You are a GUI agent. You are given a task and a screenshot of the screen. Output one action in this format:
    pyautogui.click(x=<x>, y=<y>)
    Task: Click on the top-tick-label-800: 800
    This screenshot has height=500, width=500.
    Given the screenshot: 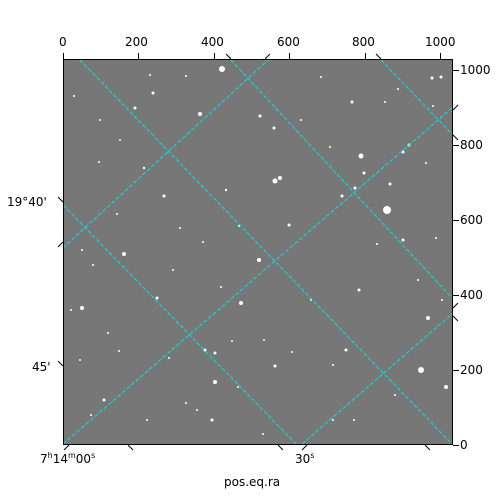 What is the action you would take?
    pyautogui.click(x=363, y=42)
    